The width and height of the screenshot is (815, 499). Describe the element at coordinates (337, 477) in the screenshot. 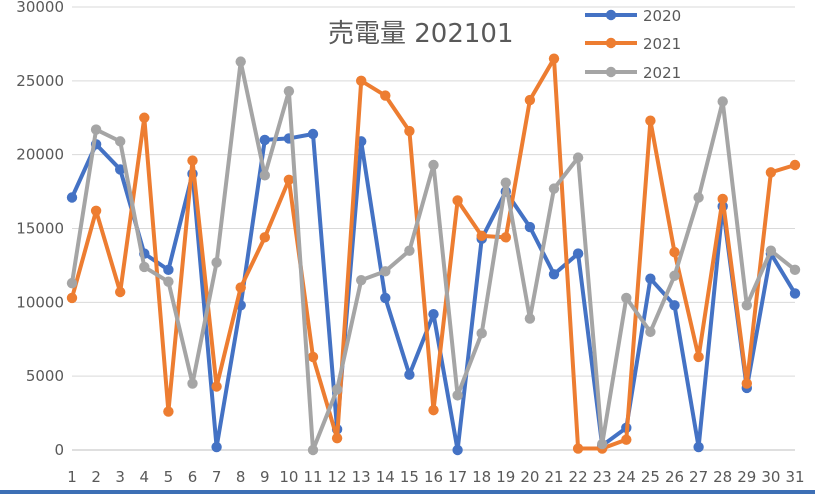

I see `x-tick-label: 12` at that location.